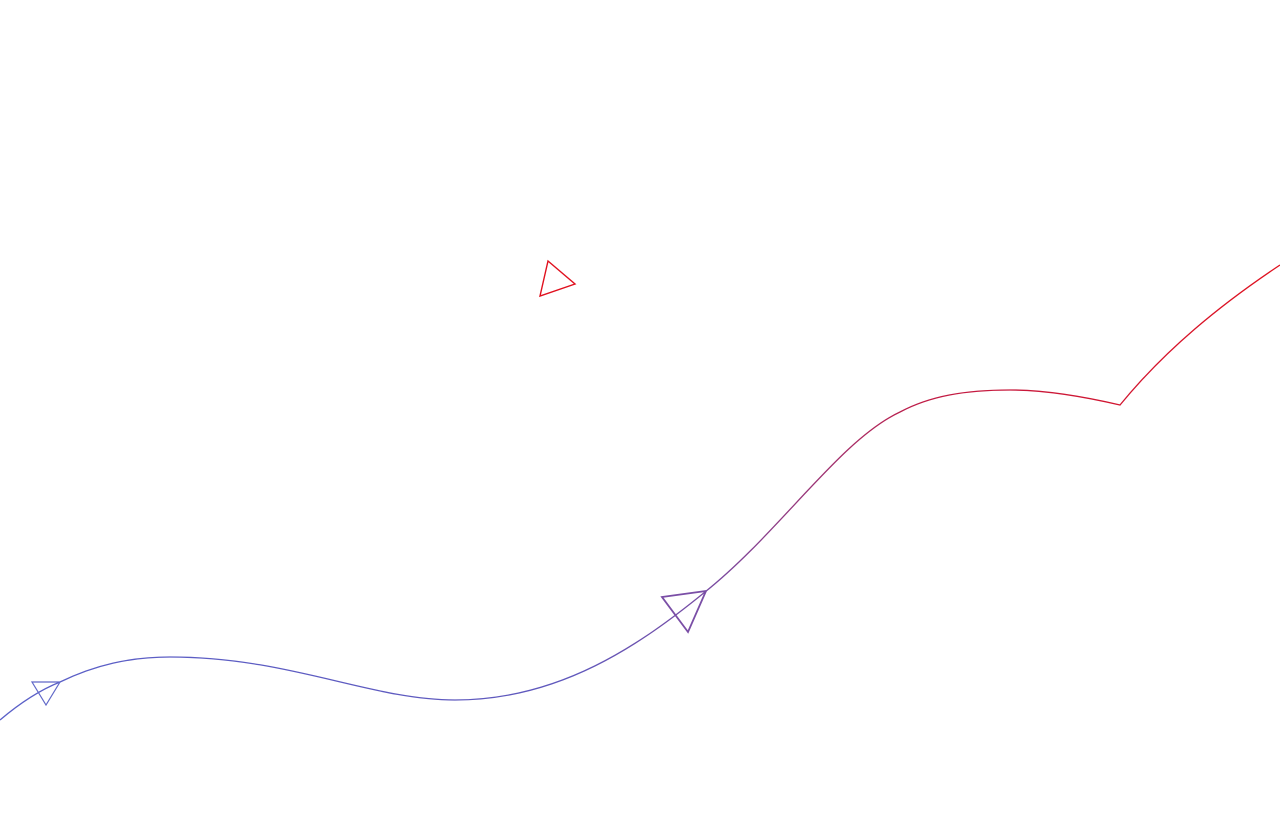 The height and width of the screenshot is (822, 1280). I want to click on plane-red, so click(558, 278).